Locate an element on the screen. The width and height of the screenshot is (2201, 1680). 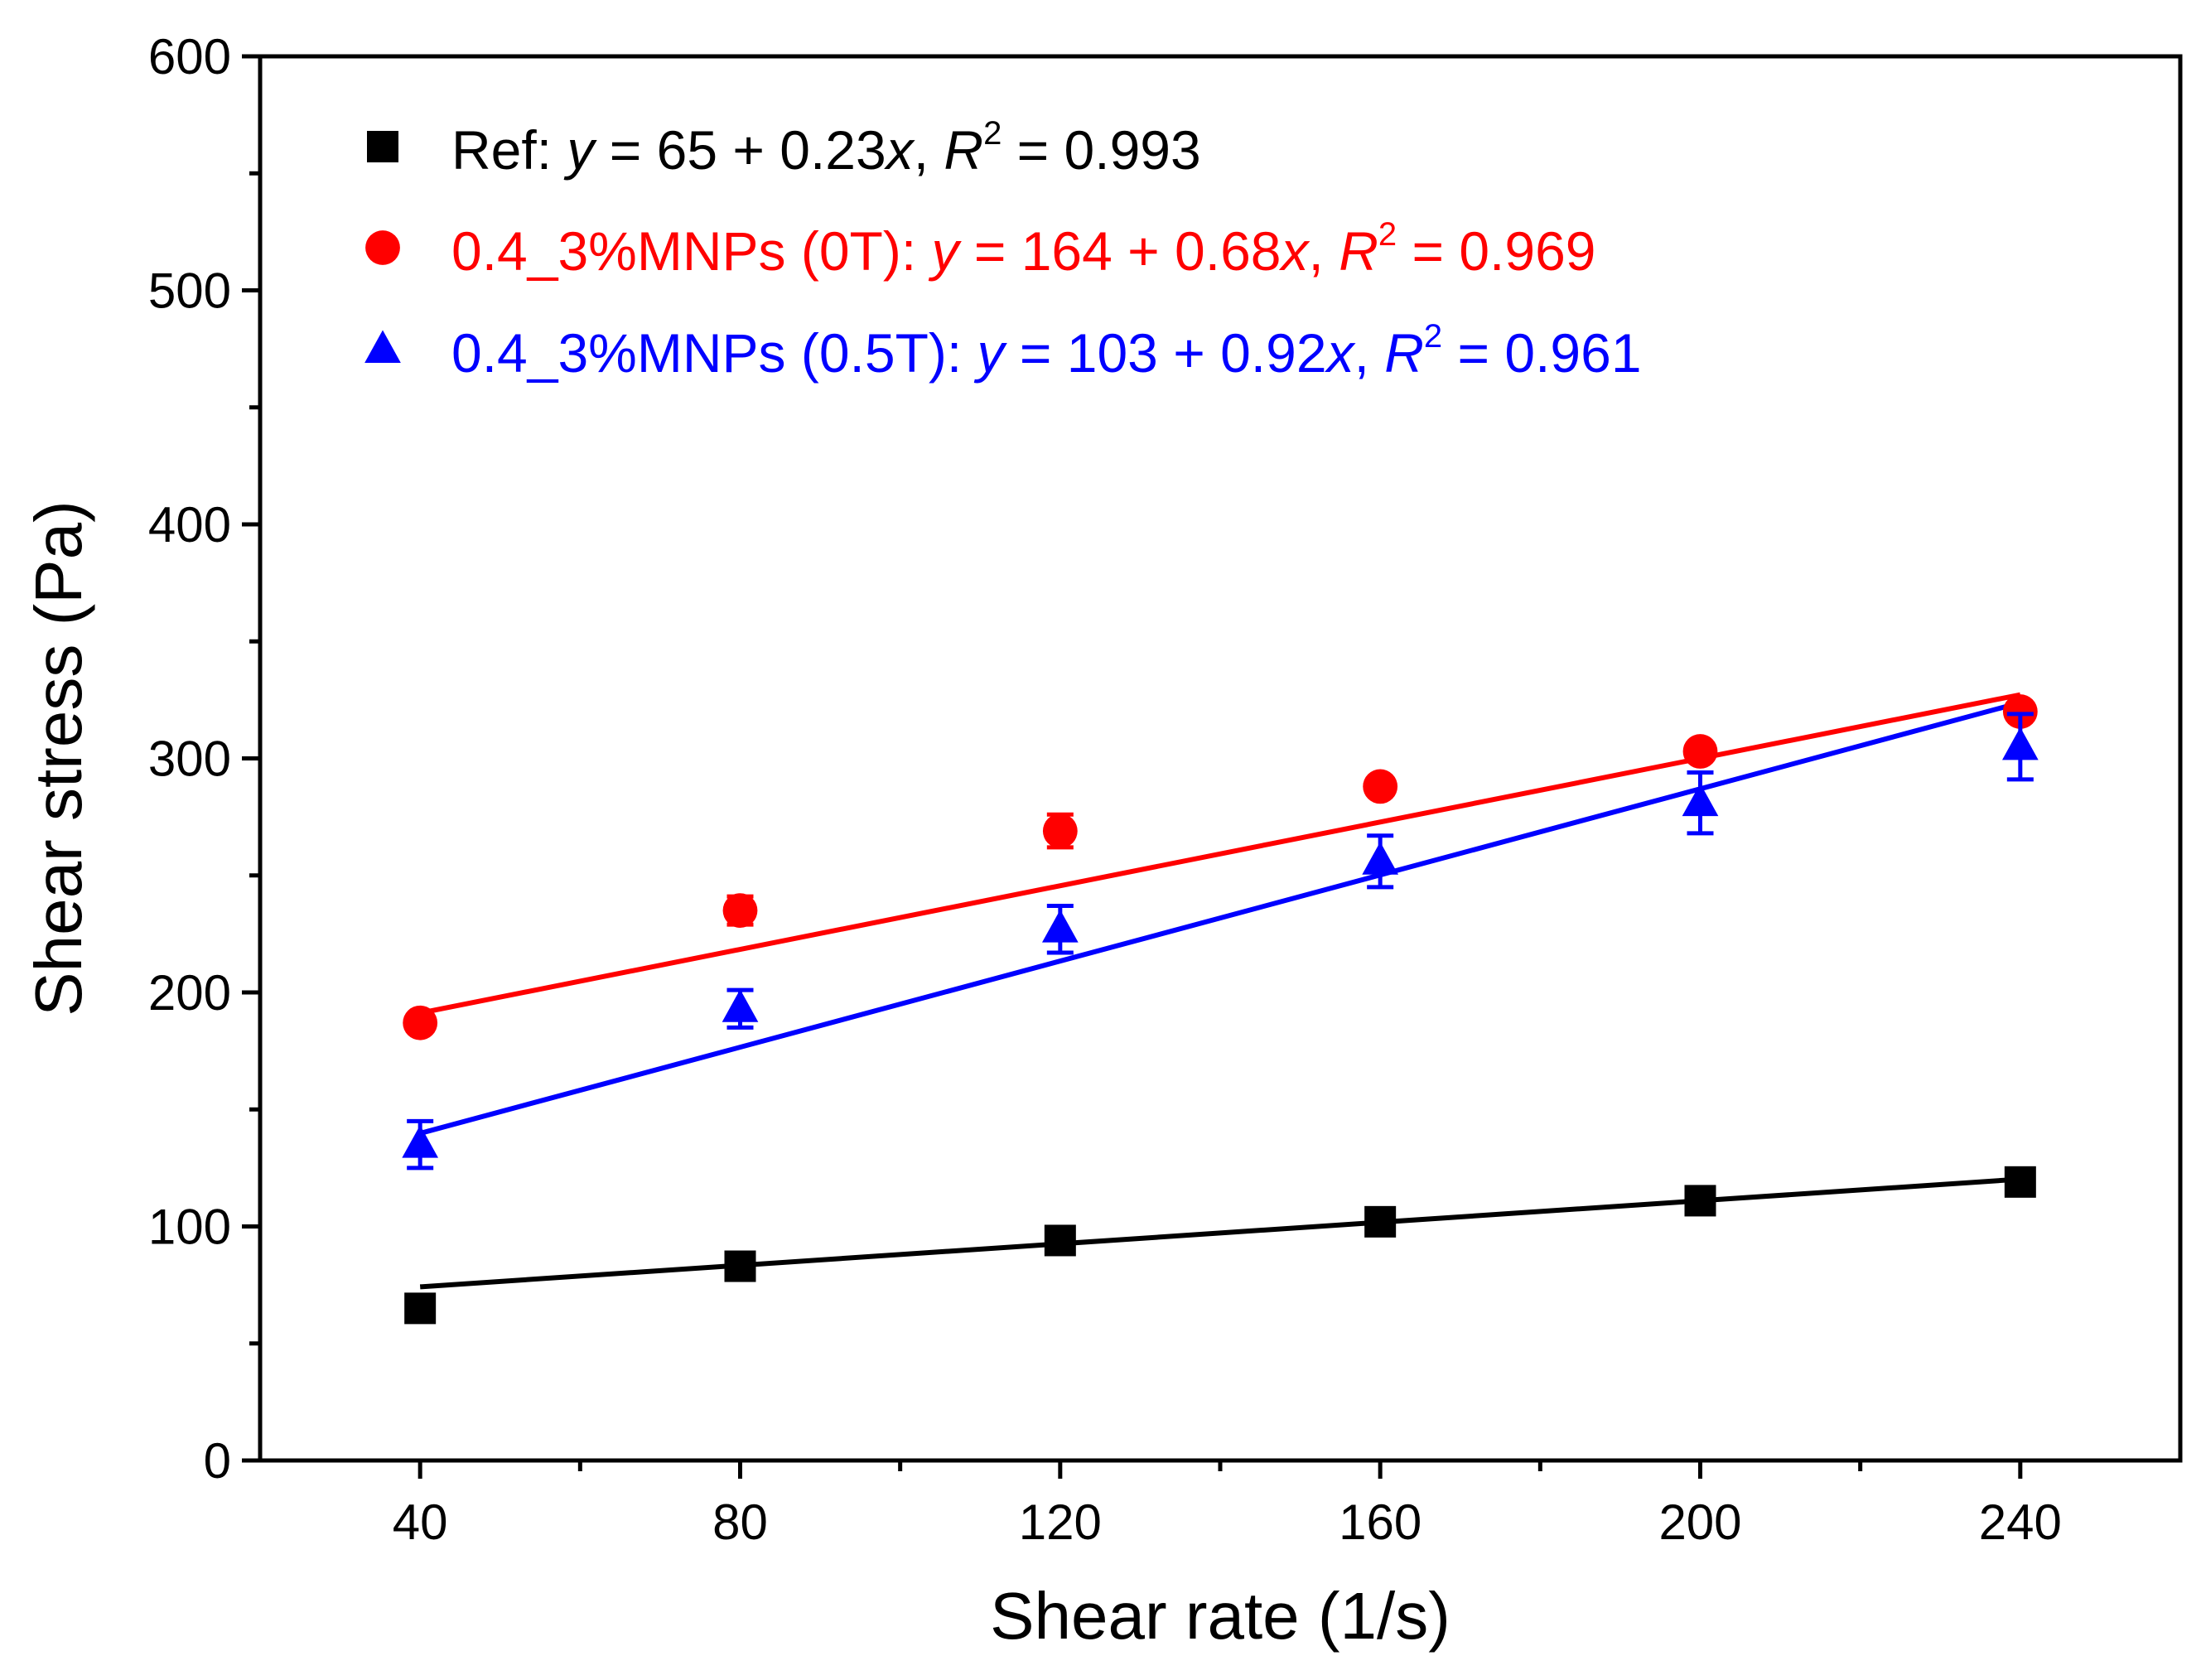
y-tick-label: 600 is located at coordinates (189, 56).